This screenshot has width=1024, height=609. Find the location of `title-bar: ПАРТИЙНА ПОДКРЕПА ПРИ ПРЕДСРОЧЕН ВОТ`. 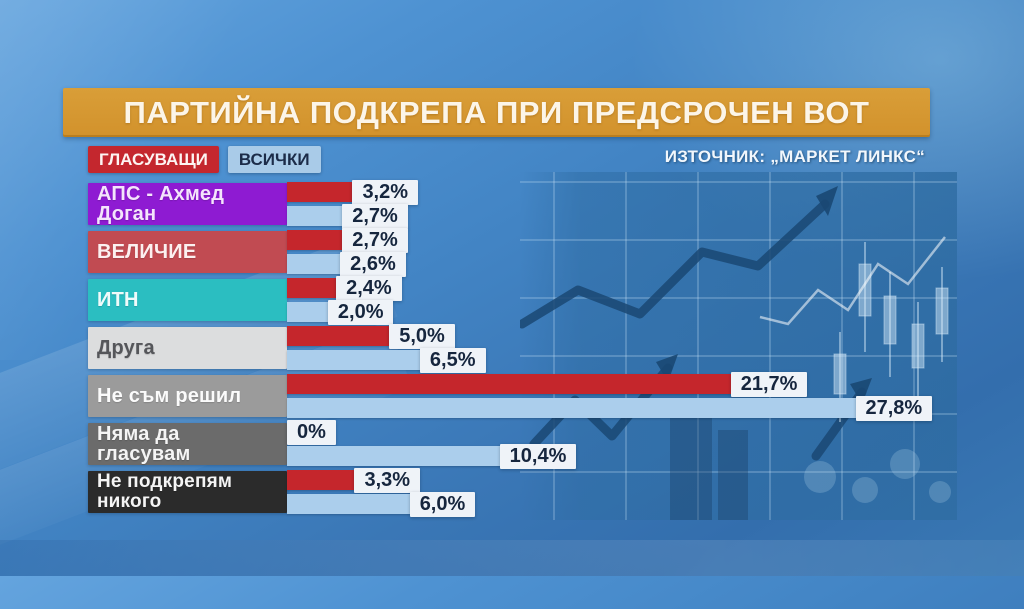

title-bar: ПАРТИЙНА ПОДКРЕПА ПРИ ПРЕДСРОЧЕН ВОТ is located at coordinates (496, 112).